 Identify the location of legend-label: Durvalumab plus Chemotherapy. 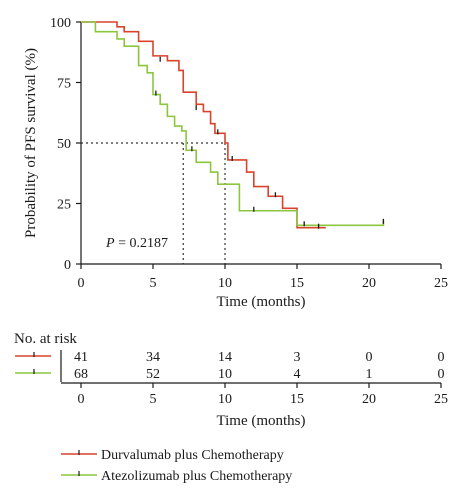
(192, 455).